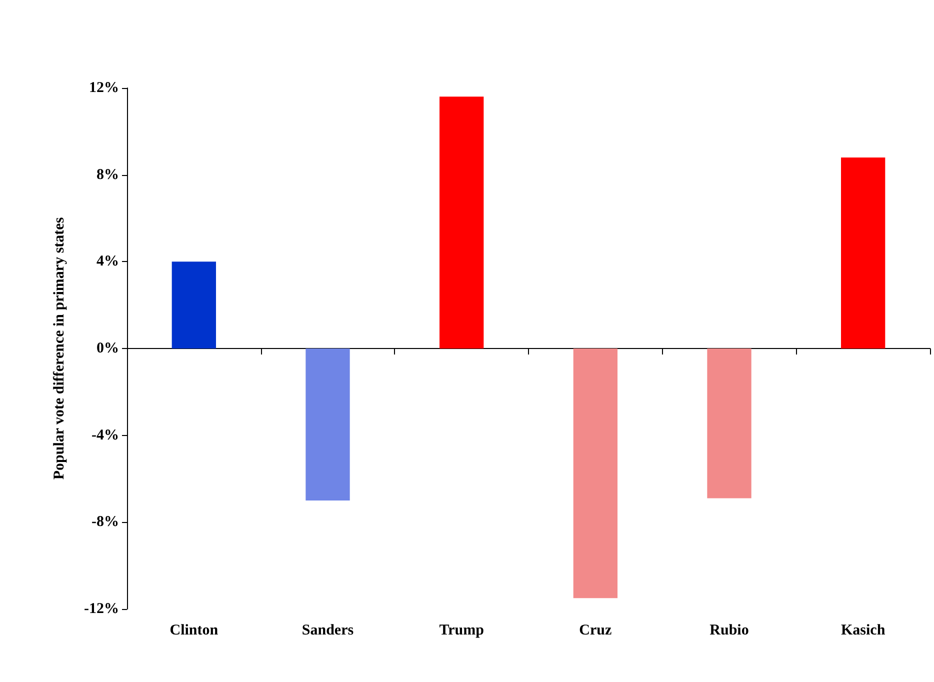  I want to click on y-tick-label: 12%, so click(104, 88).